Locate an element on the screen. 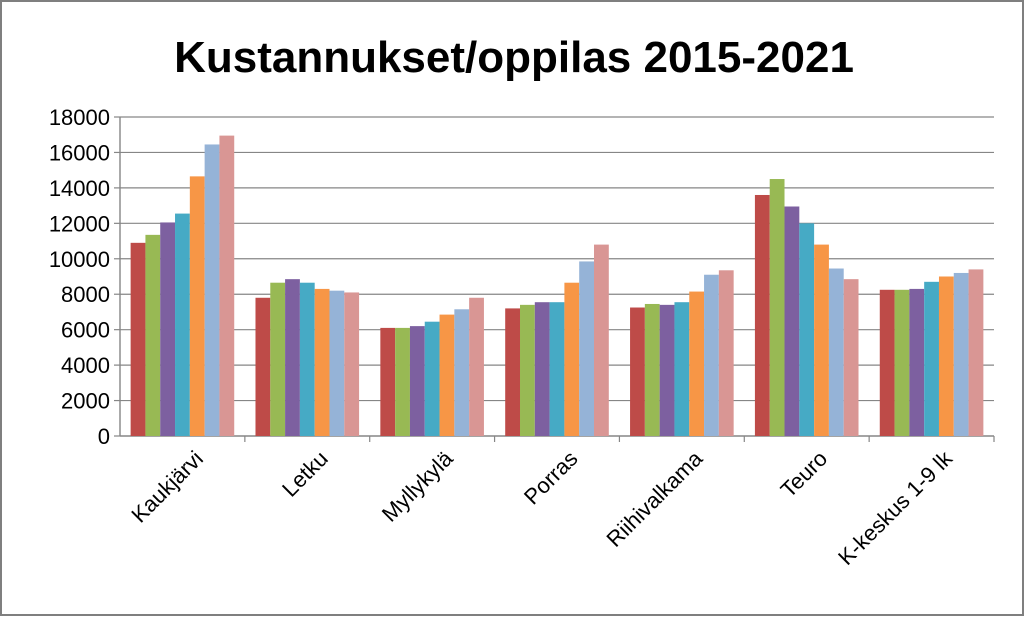 The image size is (1024, 618). x-category-label: Kaukjärvi is located at coordinates (167, 487).